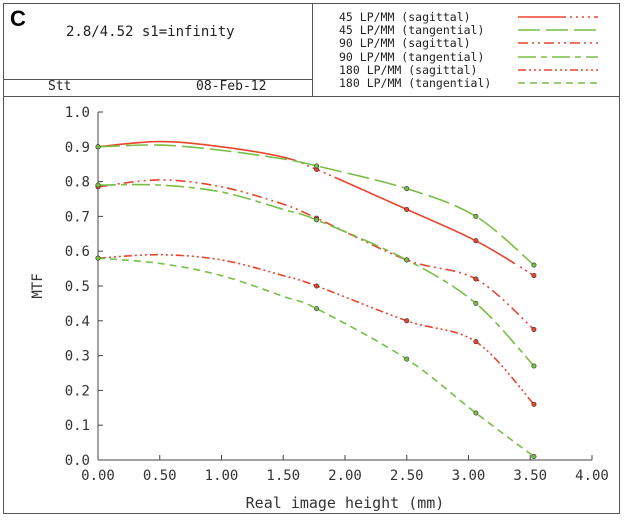 This screenshot has height=520, width=625. What do you see at coordinates (77, 183) in the screenshot?
I see `y-tick-label: 0.8` at bounding box center [77, 183].